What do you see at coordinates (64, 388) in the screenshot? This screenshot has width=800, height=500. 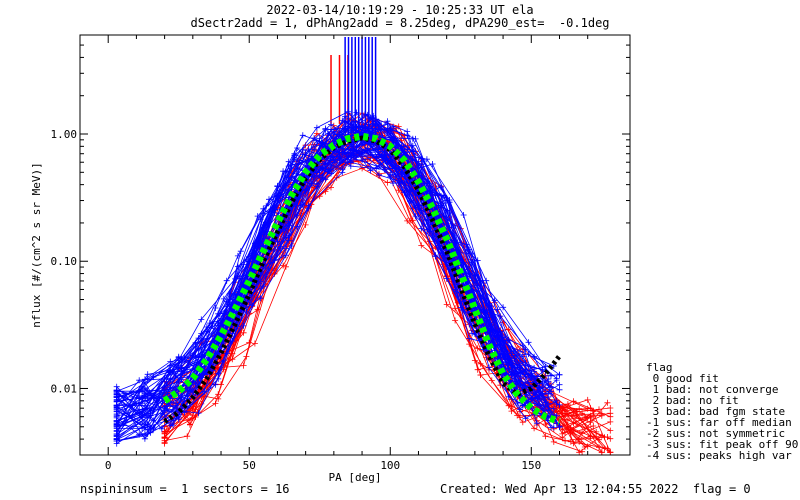 I see `y-tick-label: 0.01` at bounding box center [64, 388].